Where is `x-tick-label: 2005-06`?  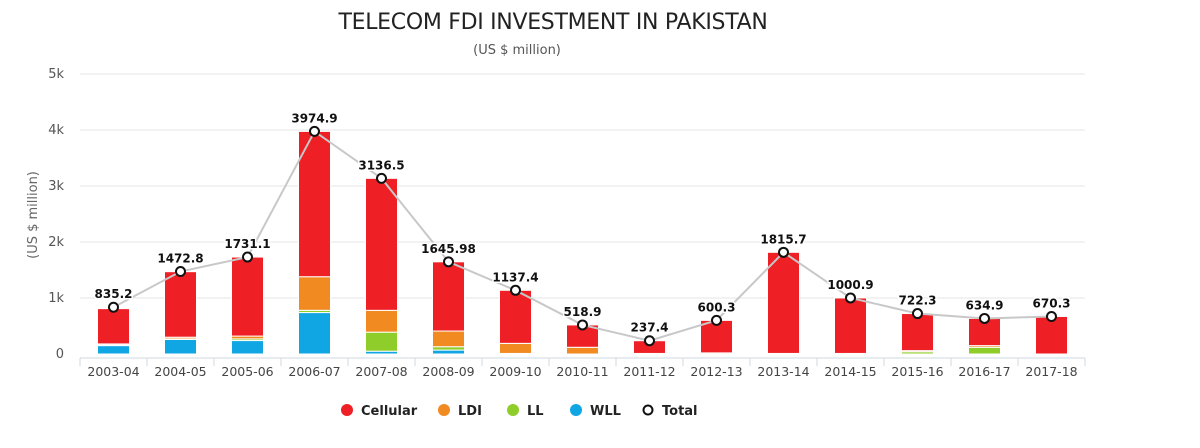 x-tick-label: 2005-06 is located at coordinates (247, 371).